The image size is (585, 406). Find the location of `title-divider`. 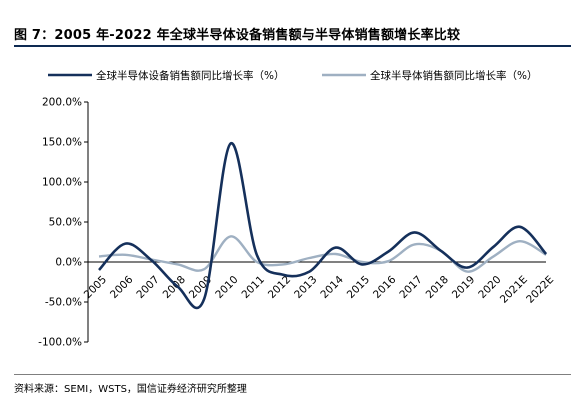

title-divider is located at coordinates (292, 46).